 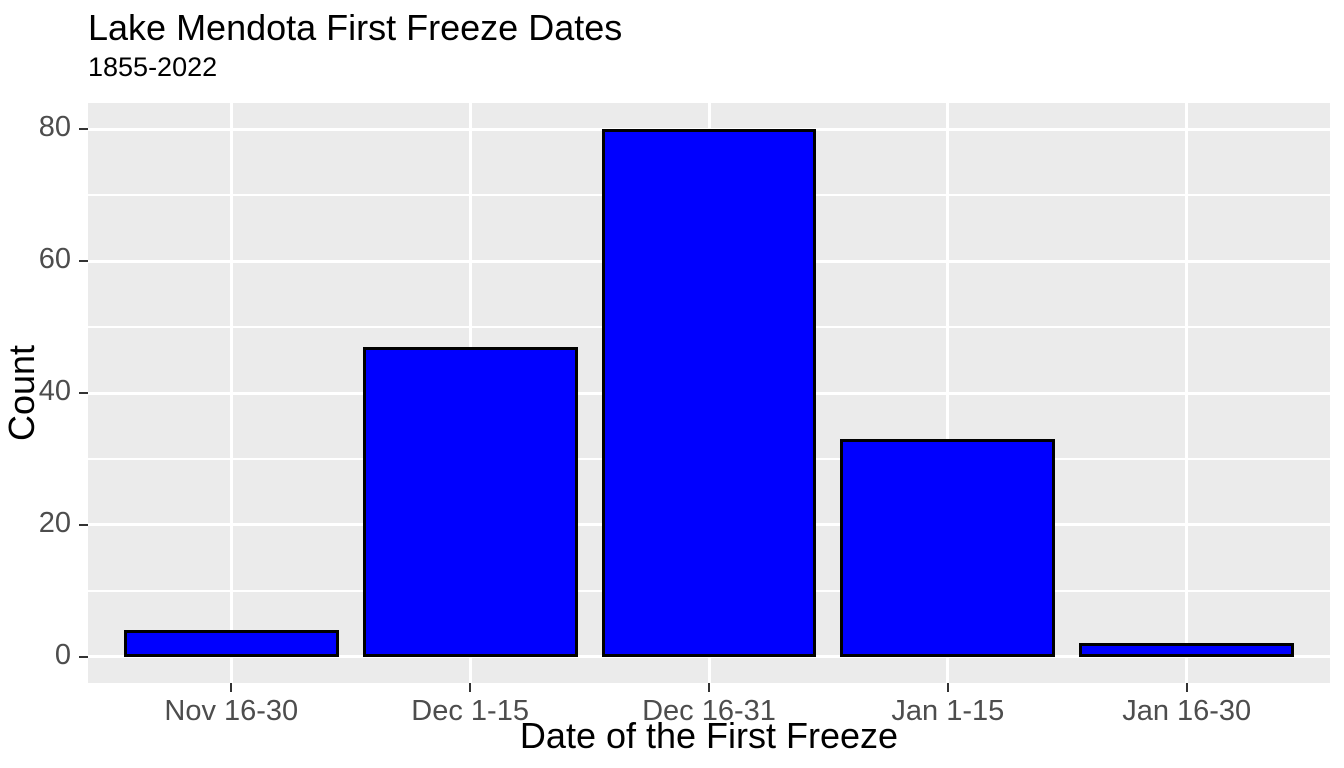 What do you see at coordinates (709, 711) in the screenshot?
I see `x-tick-label: Dec 16-31` at bounding box center [709, 711].